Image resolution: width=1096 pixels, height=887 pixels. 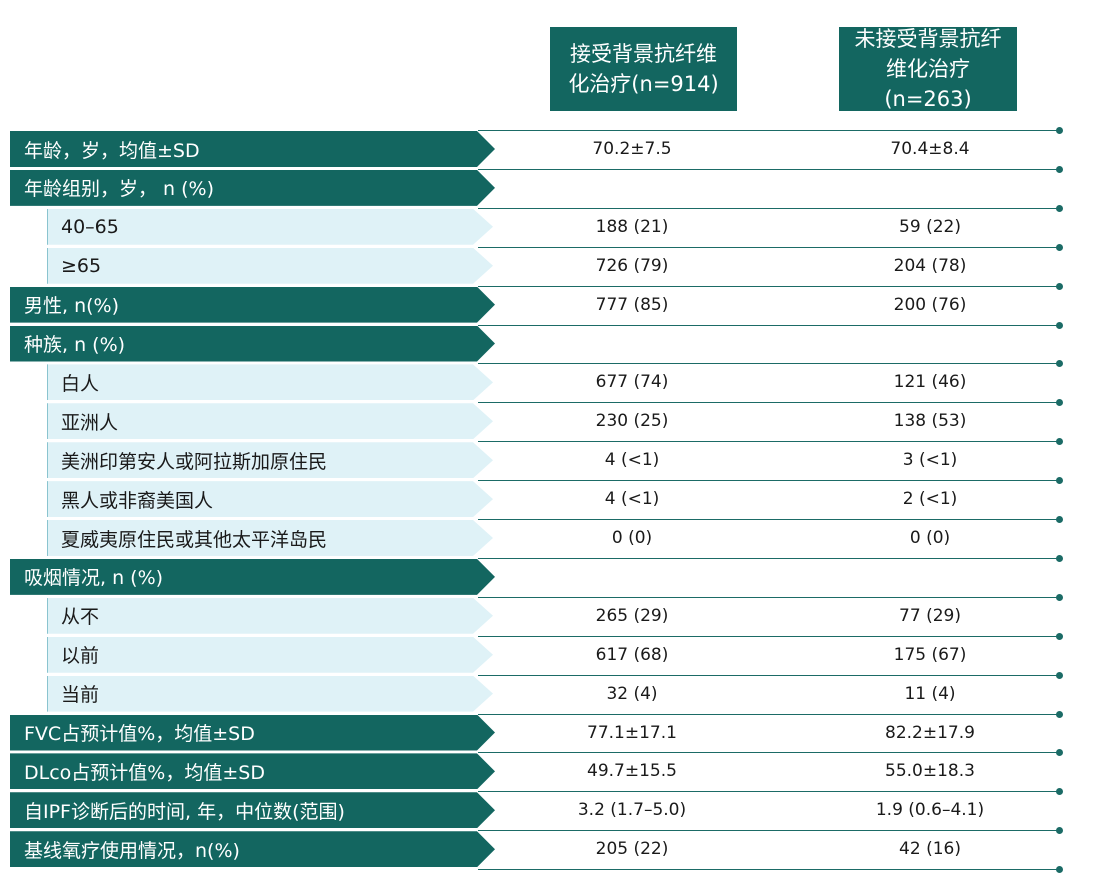 I want to click on value-treated: 0 (0), so click(x=632, y=538).